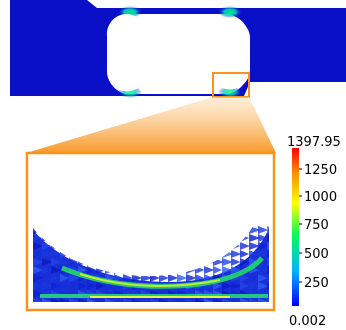  Describe the element at coordinates (316, 254) in the screenshot. I see `colorbar-tick-500: 500` at that location.